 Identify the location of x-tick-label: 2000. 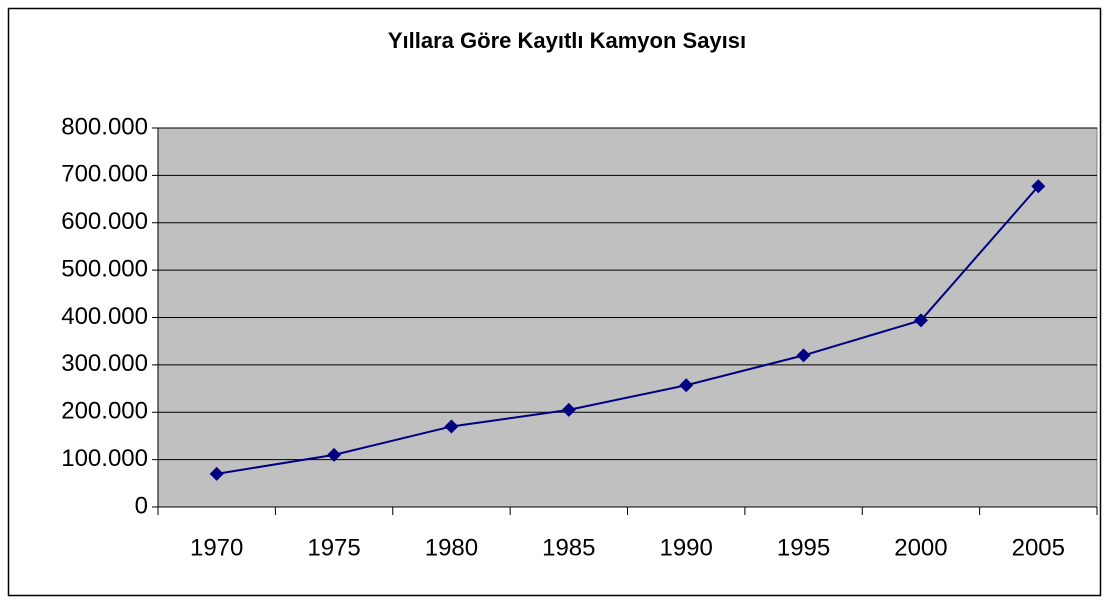
(920, 547).